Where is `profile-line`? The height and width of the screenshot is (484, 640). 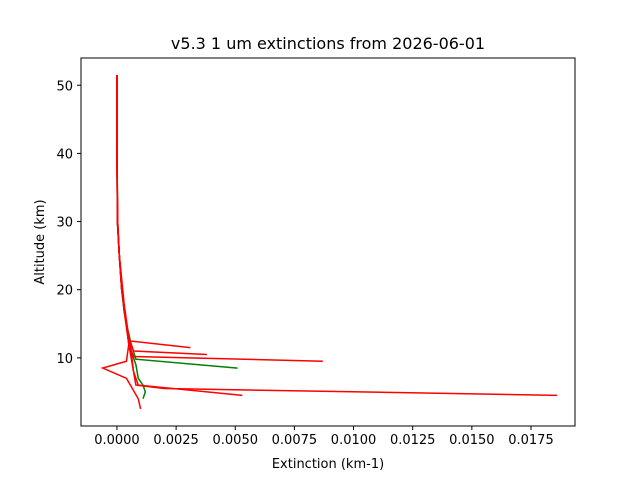 profile-line is located at coordinates (121, 242).